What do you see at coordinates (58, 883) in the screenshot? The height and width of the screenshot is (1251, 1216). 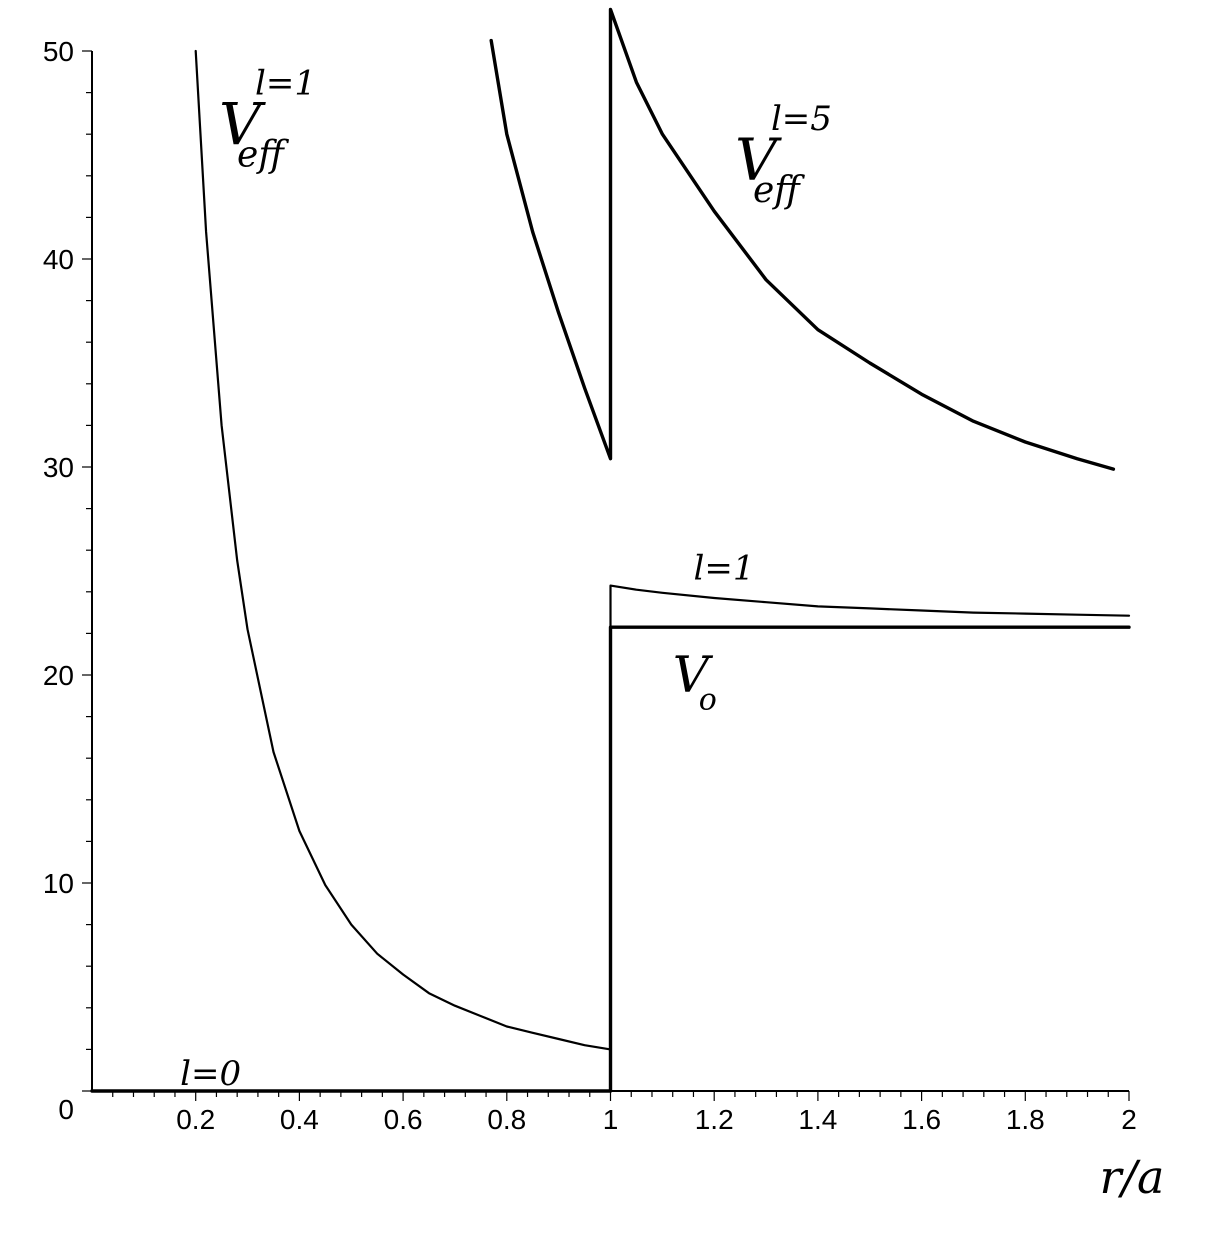 I see `y-tick-label: 10` at bounding box center [58, 883].